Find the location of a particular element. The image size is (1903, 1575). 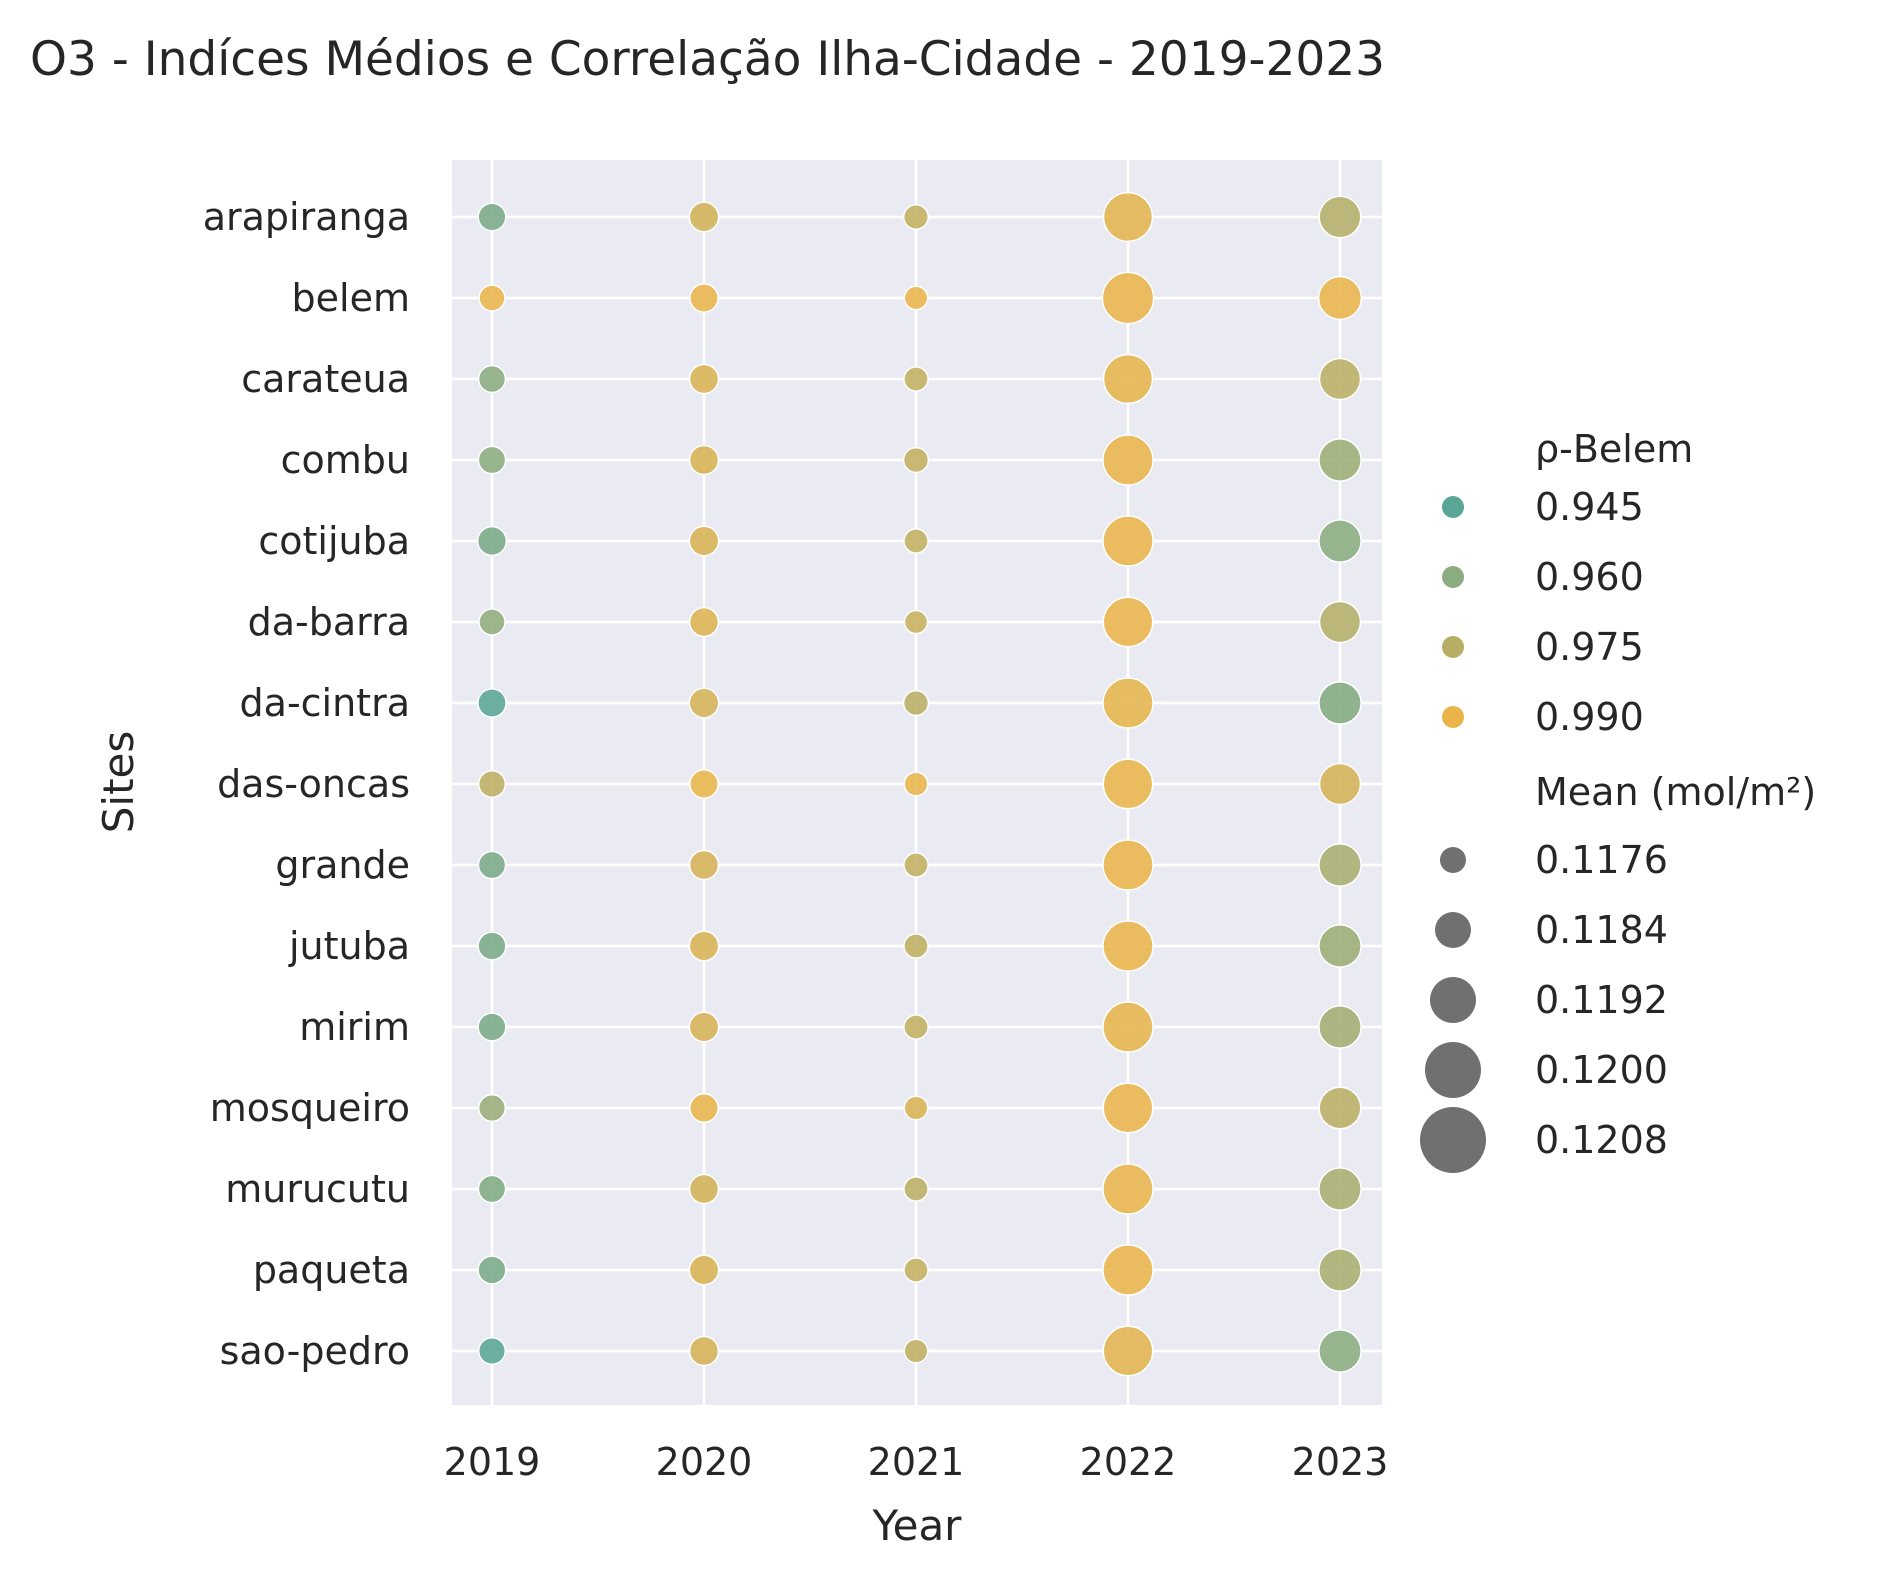

x-tick-label: 2023 is located at coordinates (1340, 1462).